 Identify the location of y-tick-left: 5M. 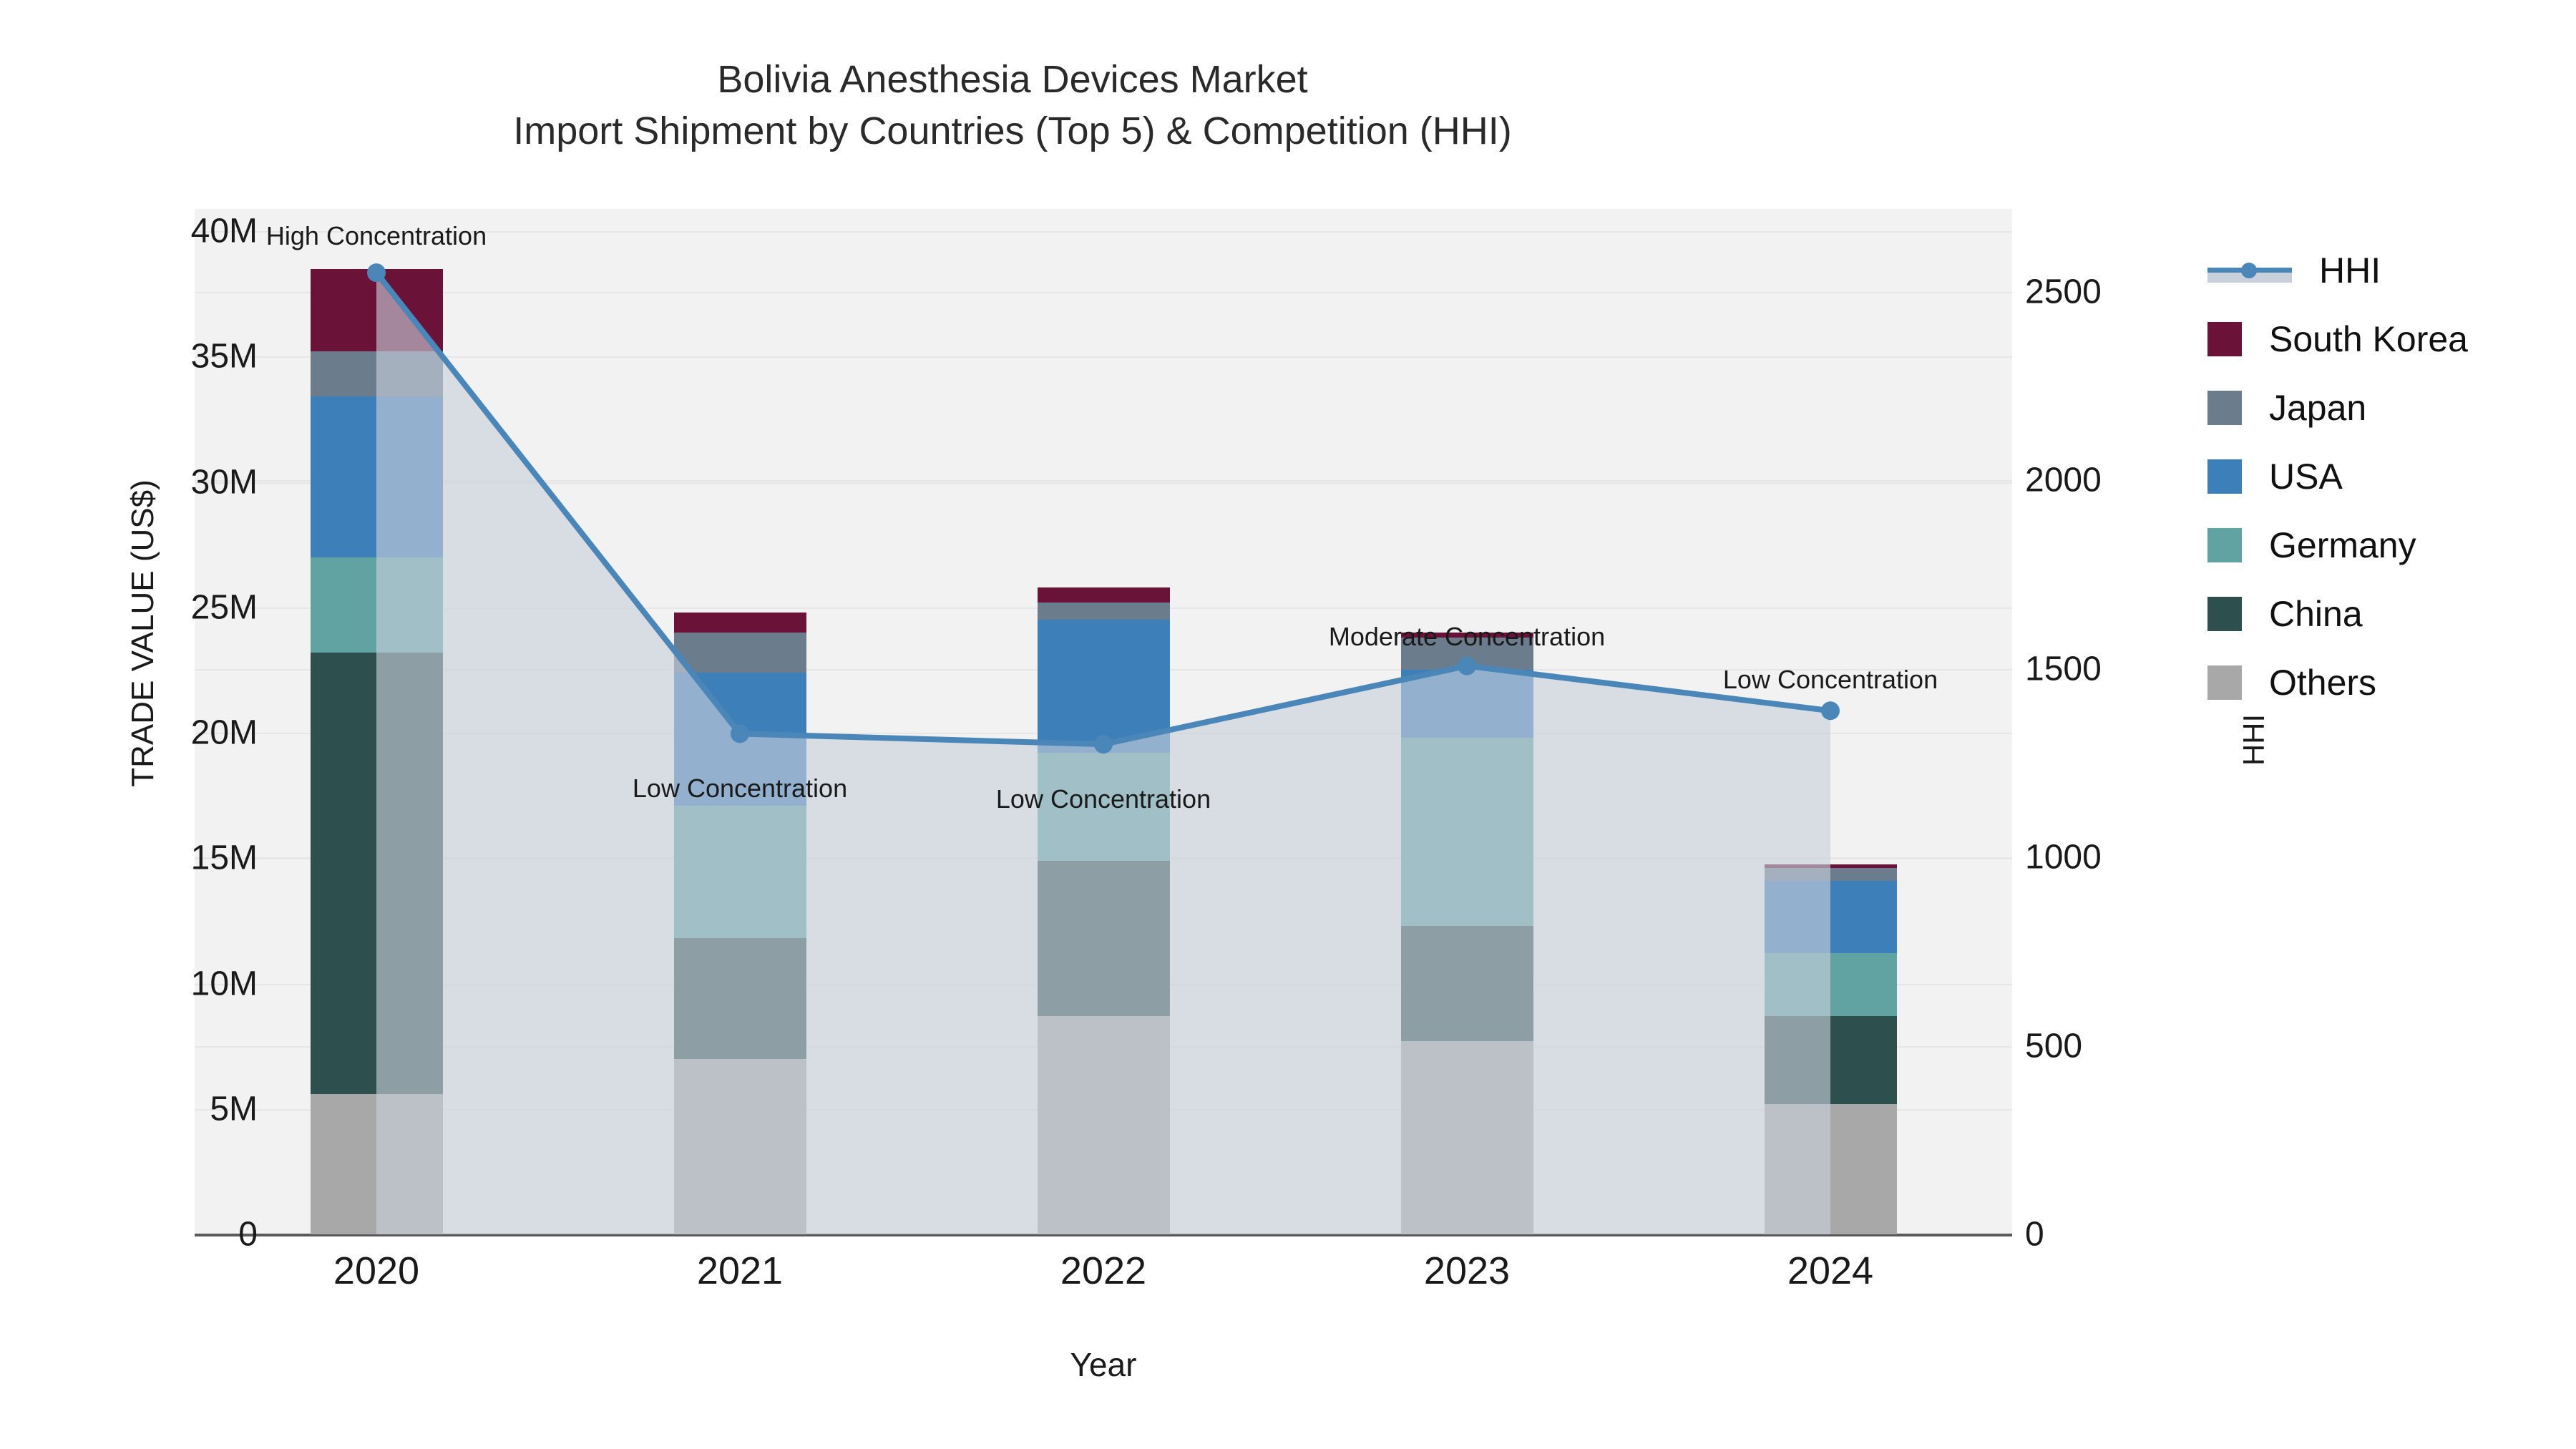
(234, 1109).